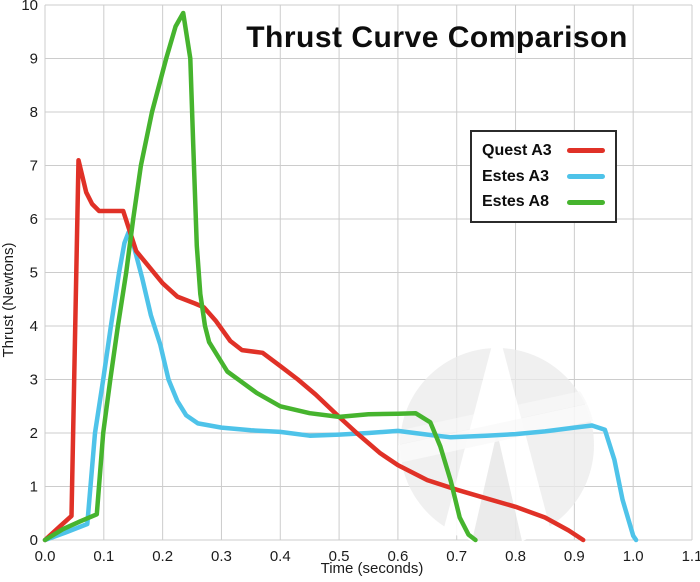 This screenshot has width=700, height=582. I want to click on legend-box: Quest A3 Estes A3 Estes A8, so click(543, 176).